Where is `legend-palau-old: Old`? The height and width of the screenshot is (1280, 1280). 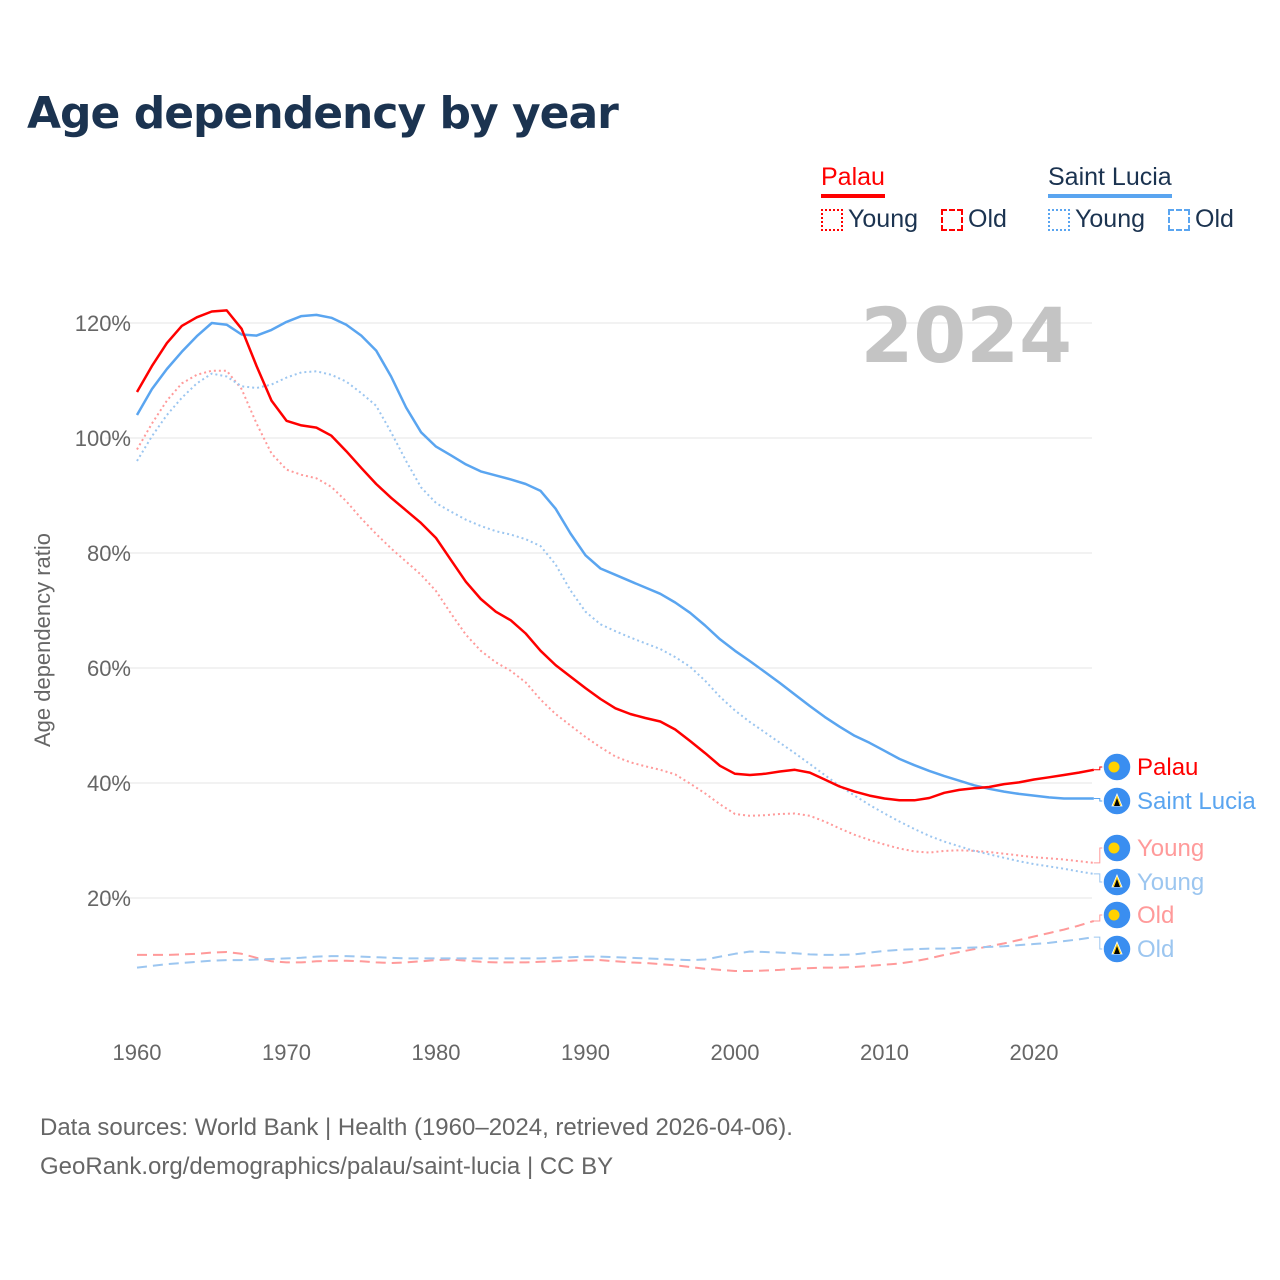 legend-palau-old: Old is located at coordinates (974, 219).